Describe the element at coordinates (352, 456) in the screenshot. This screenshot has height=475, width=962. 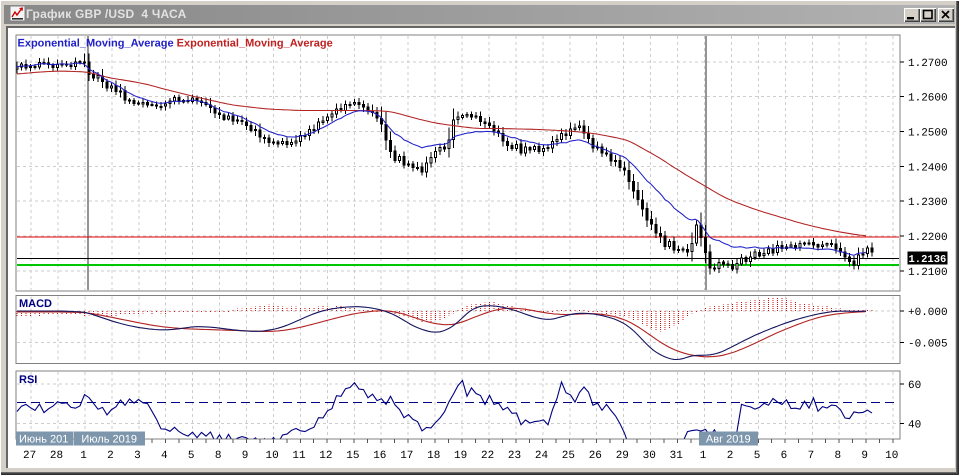
I see `svg-text: 15` at that location.